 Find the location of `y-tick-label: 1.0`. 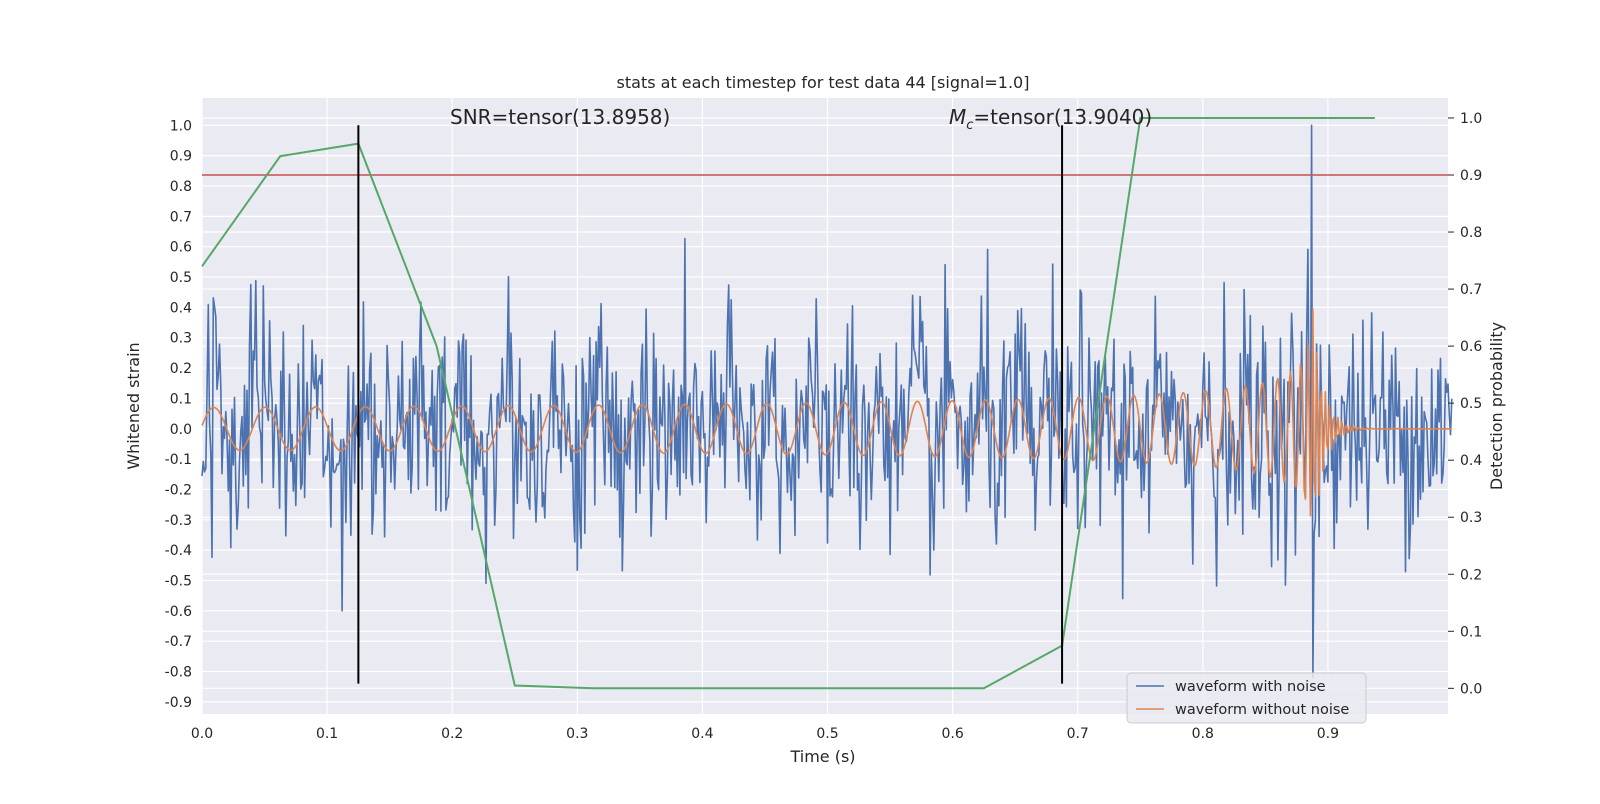

y-tick-label: 1.0 is located at coordinates (181, 126).